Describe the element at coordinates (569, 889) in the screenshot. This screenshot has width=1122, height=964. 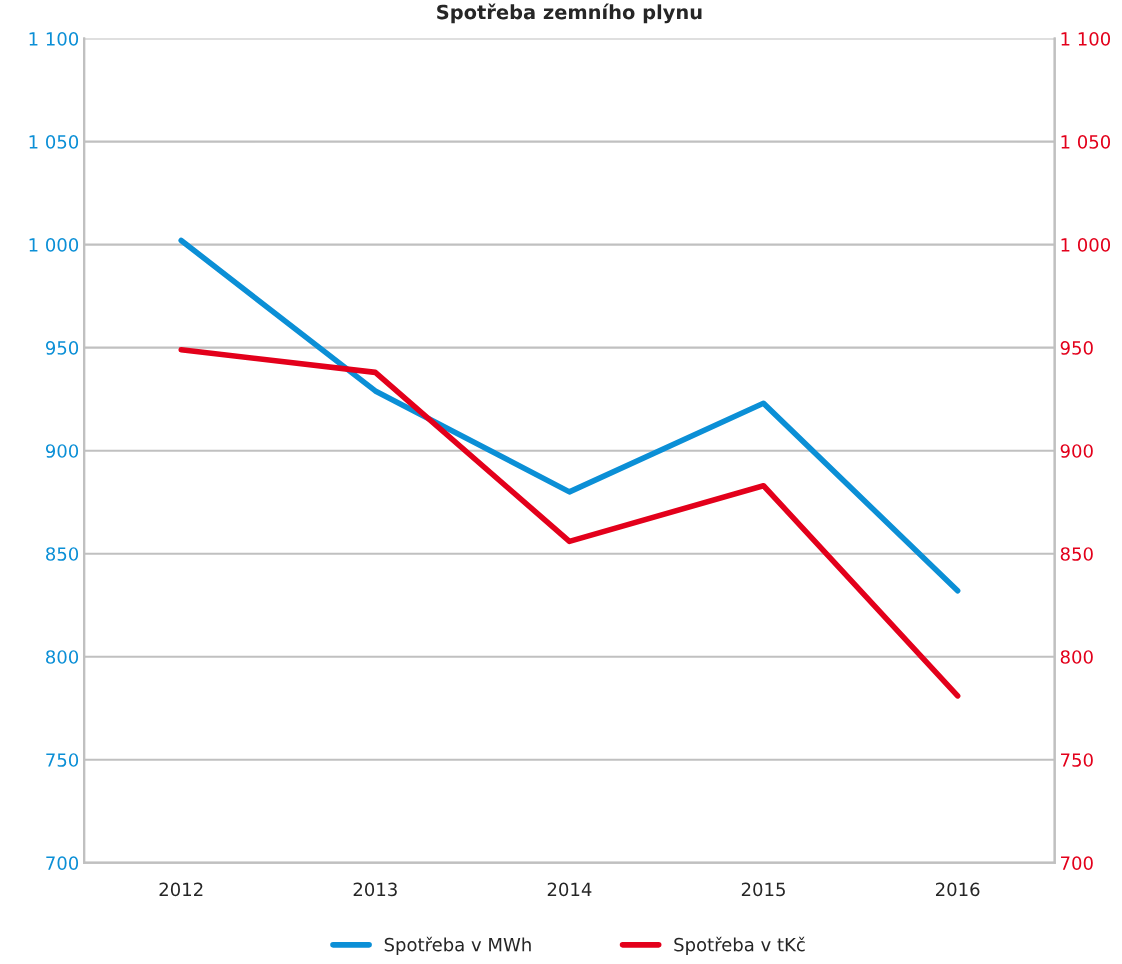
I see `x-tick-label: 2014` at that location.